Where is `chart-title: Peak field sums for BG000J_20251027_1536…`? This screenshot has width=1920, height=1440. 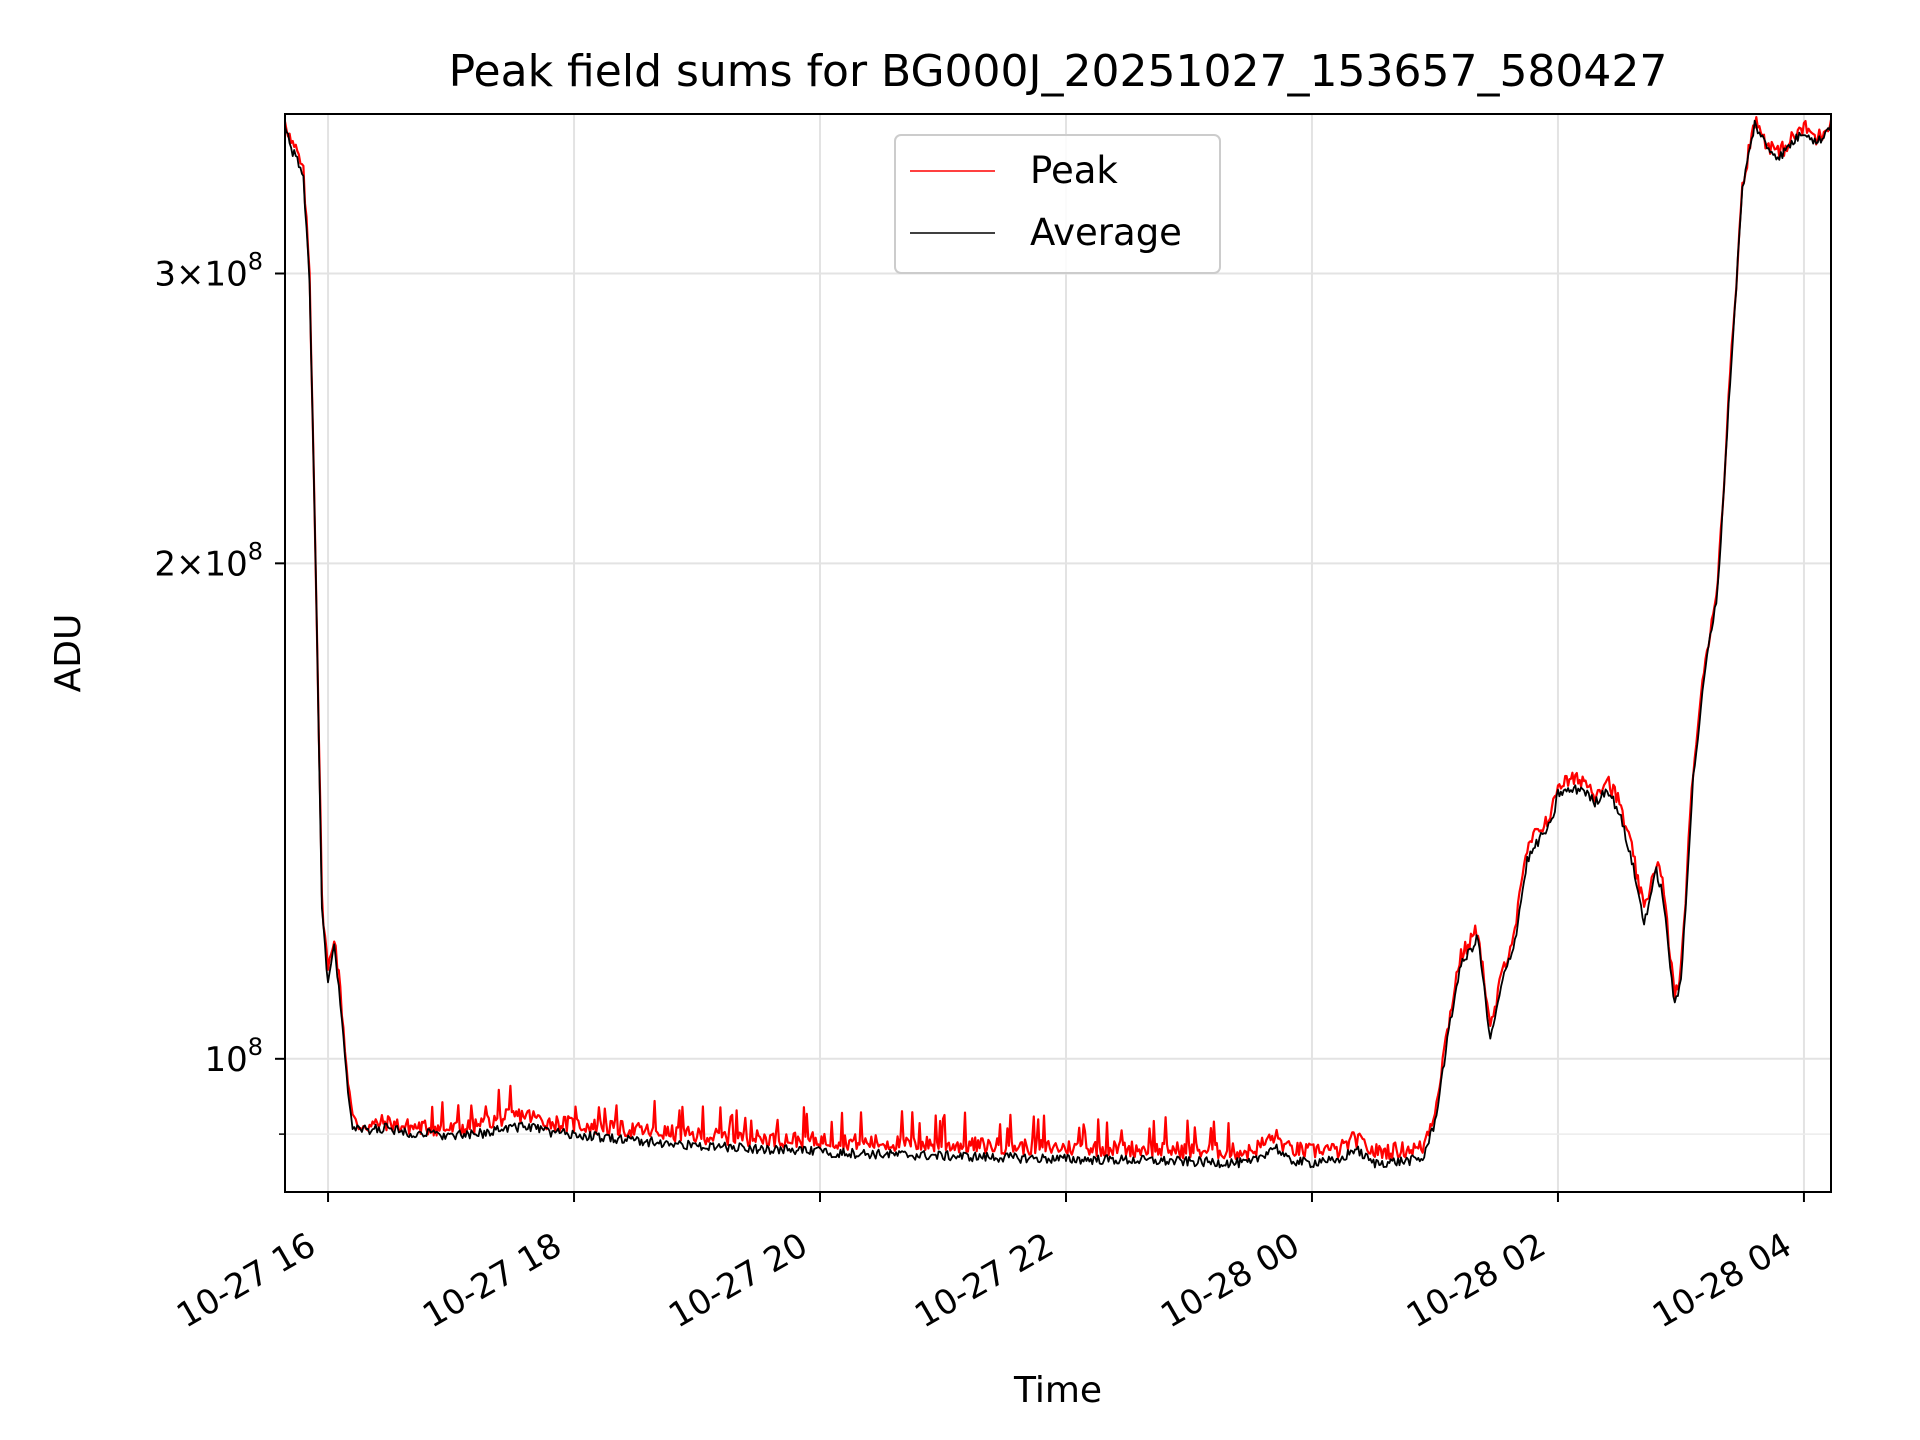 chart-title: Peak field sums for BG000J_20251027_1536… is located at coordinates (1058, 71).